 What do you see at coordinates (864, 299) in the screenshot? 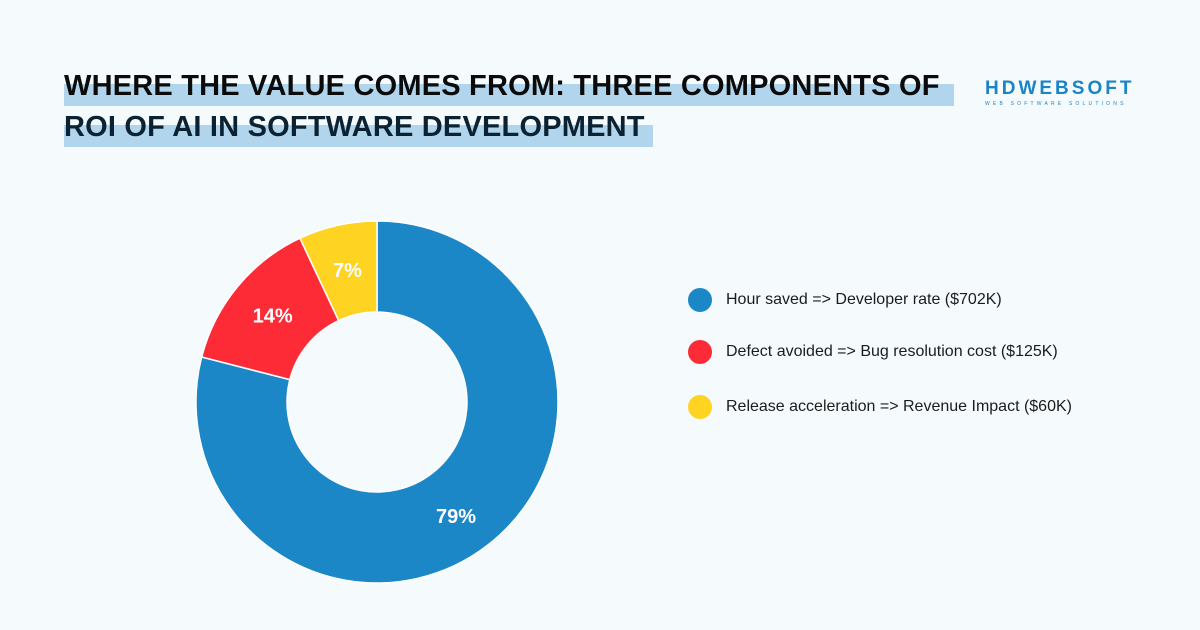
I see `legend-label: Hour saved => Developer rate ($702K)` at bounding box center [864, 299].